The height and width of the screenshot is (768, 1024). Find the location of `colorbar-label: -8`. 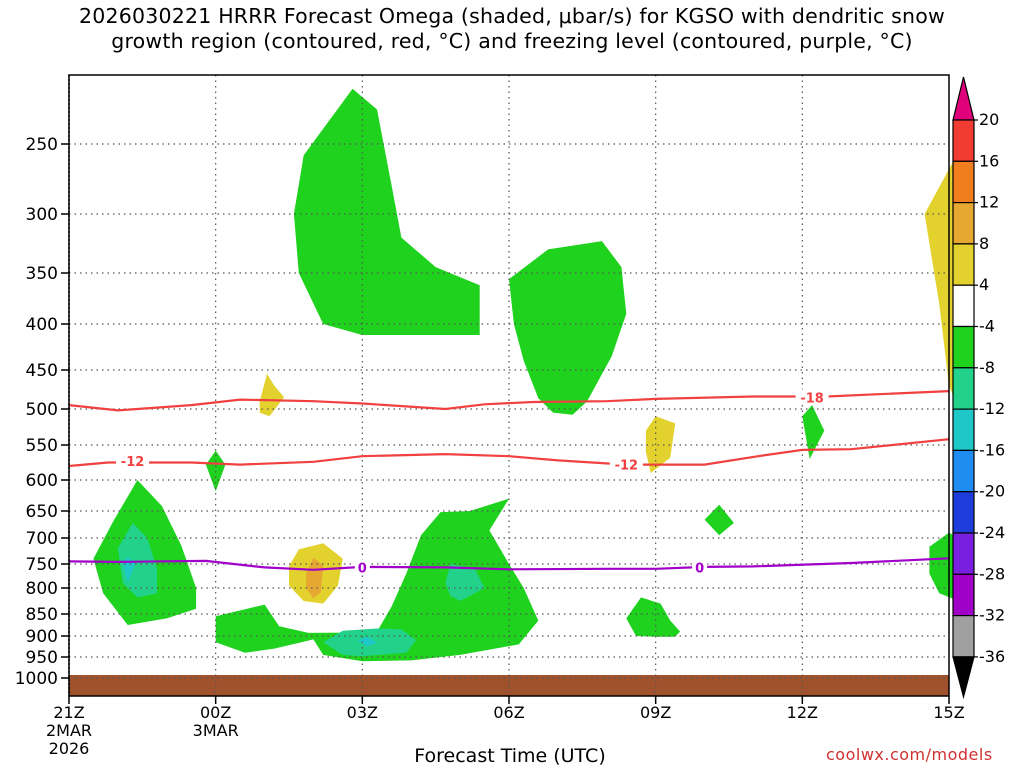

colorbar-label: -8 is located at coordinates (987, 367).